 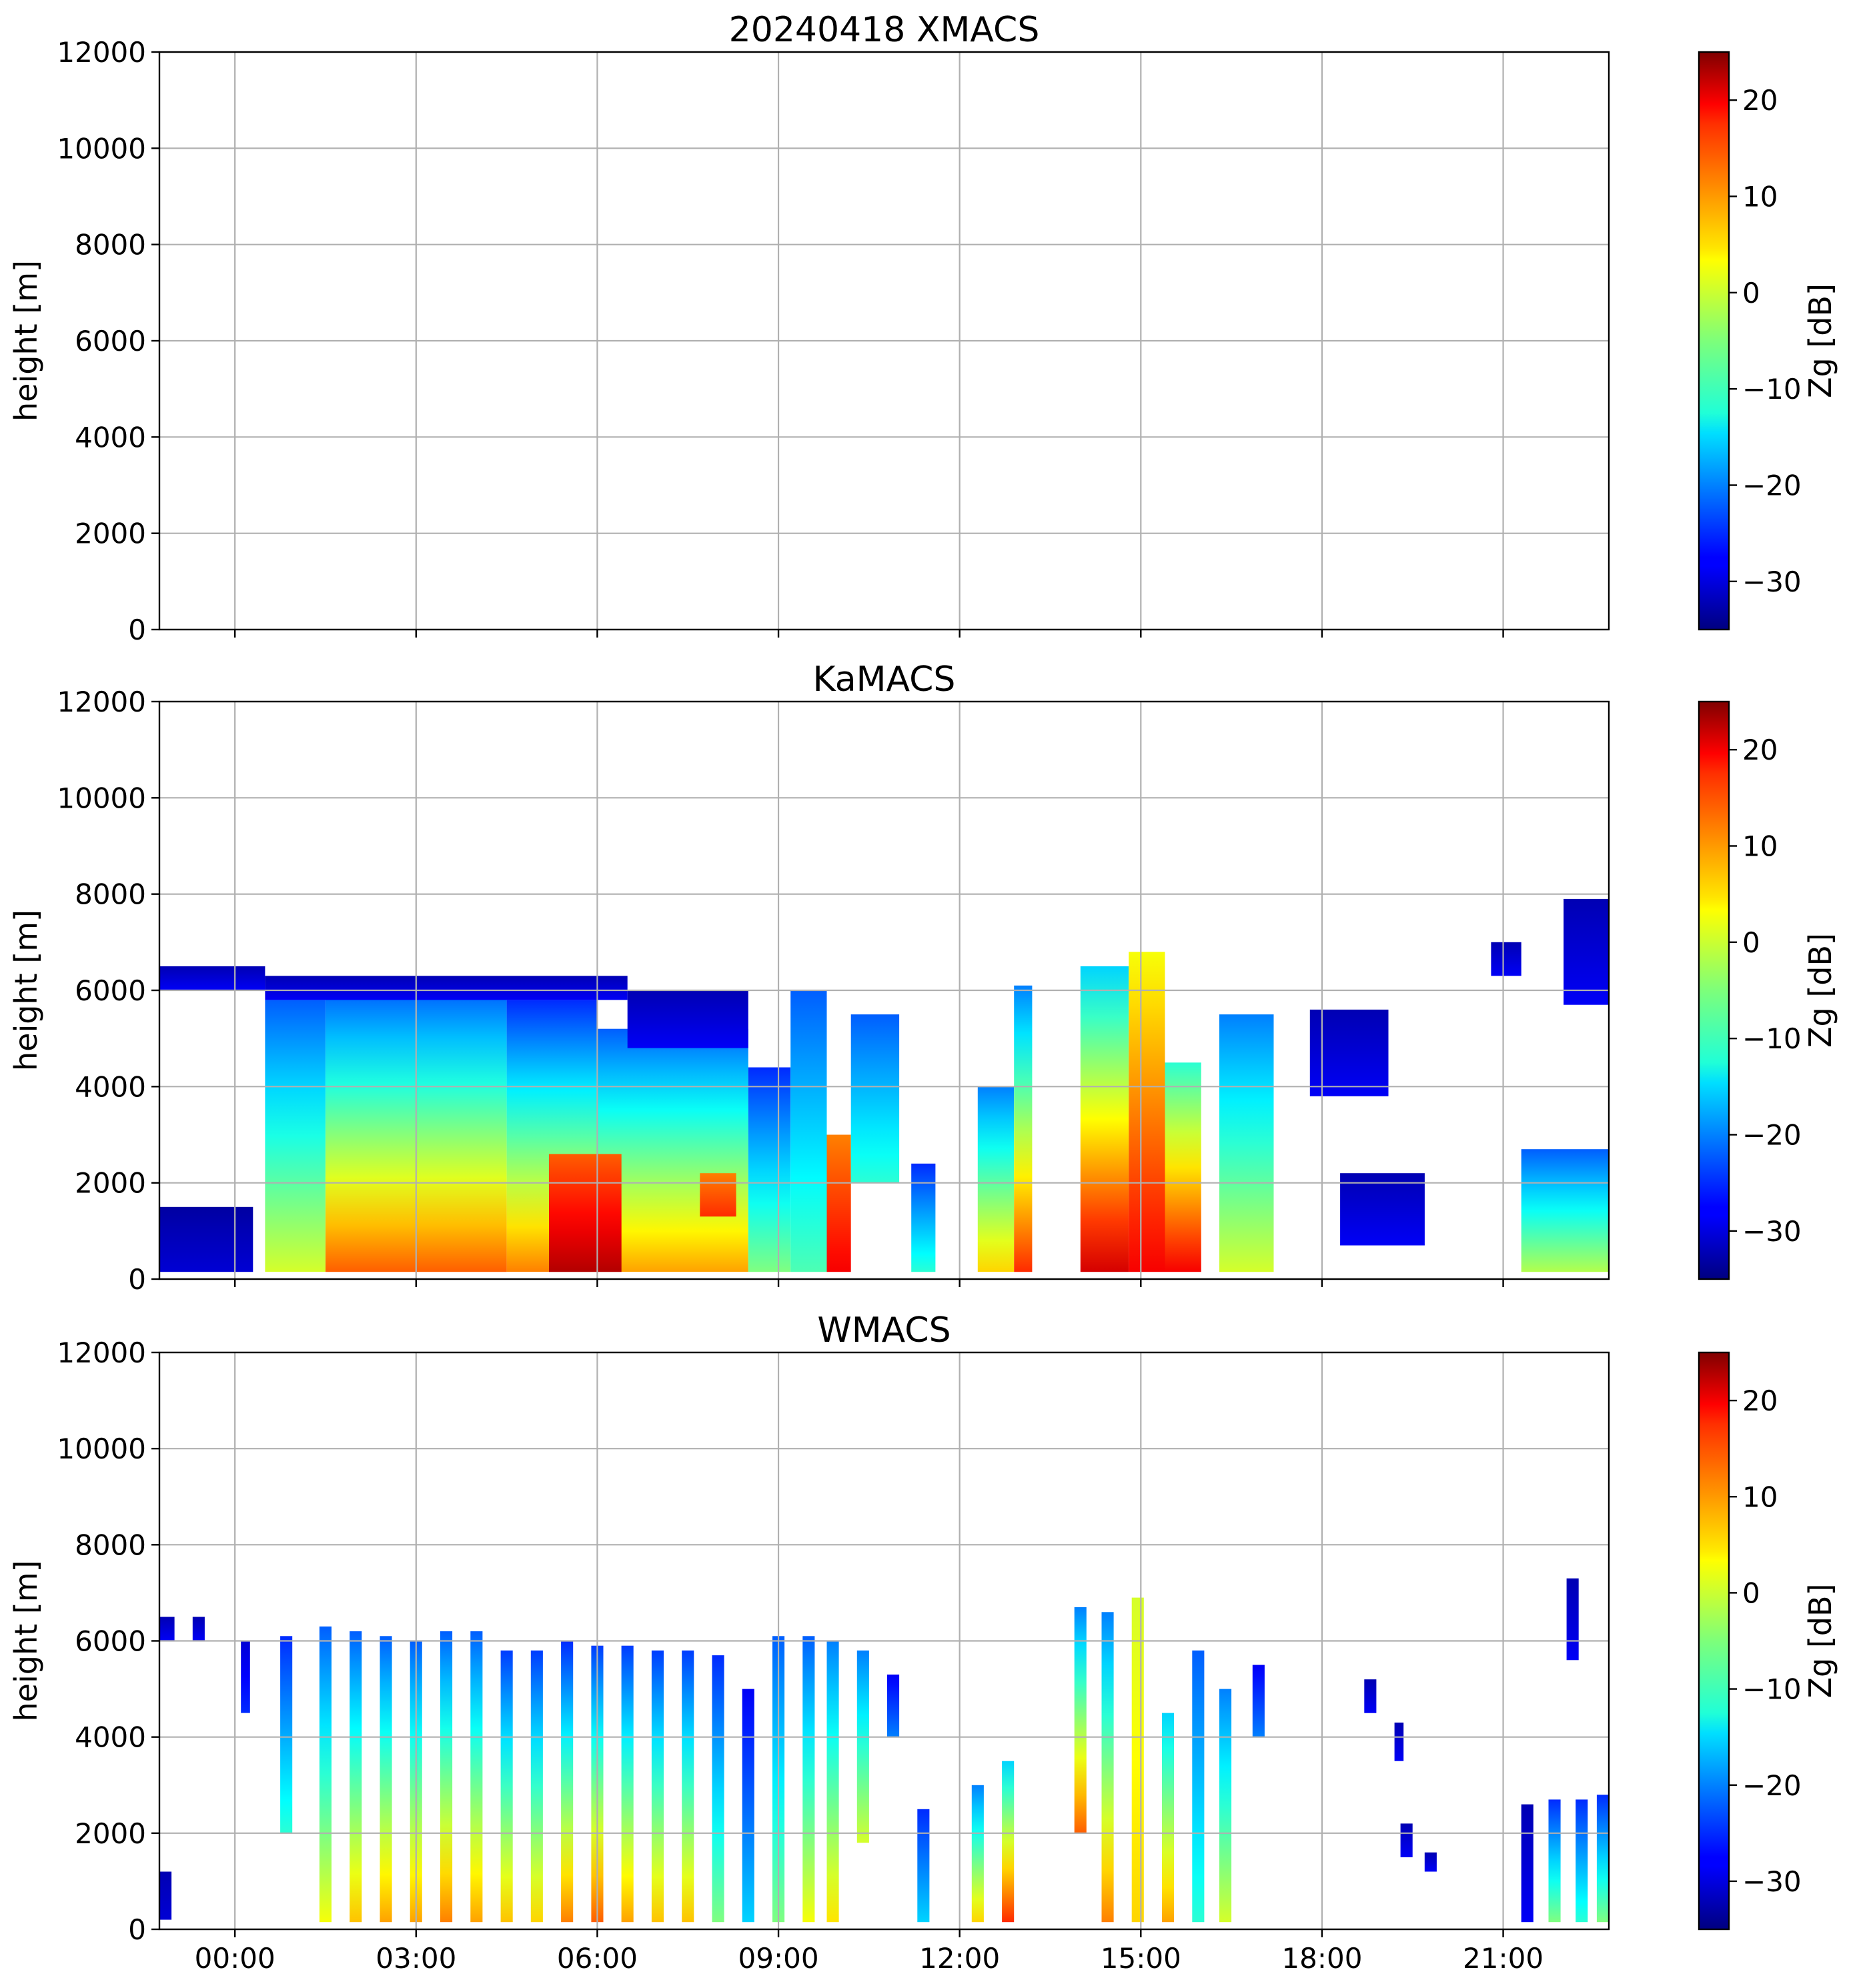 What do you see at coordinates (235, 1959) in the screenshot?
I see `x-tick-label: 00:00` at bounding box center [235, 1959].